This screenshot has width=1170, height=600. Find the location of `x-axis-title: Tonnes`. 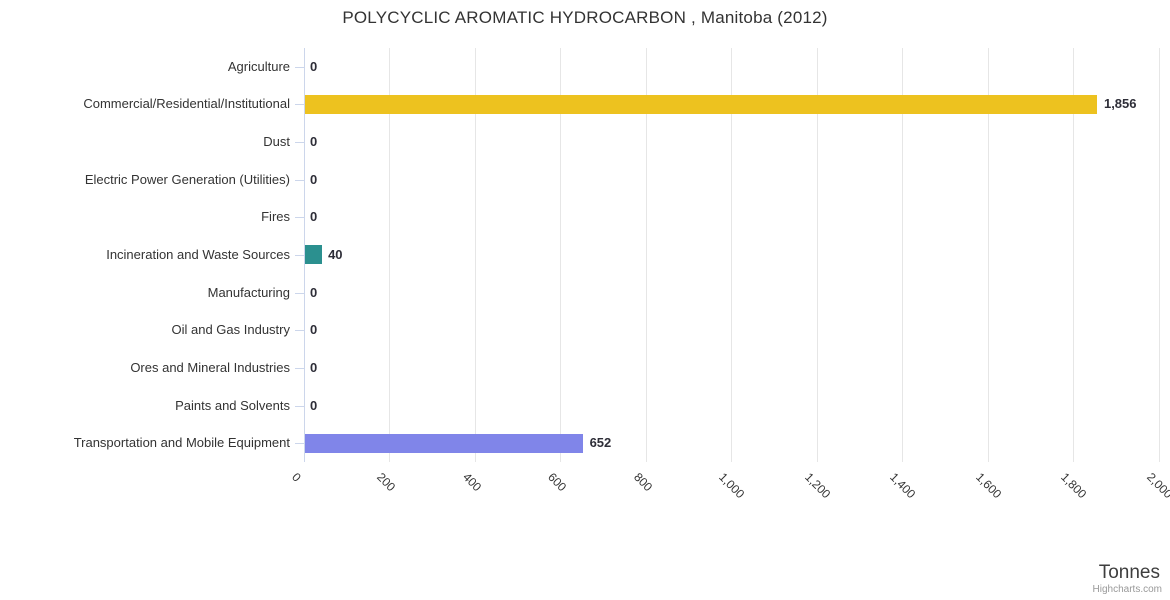

x-axis-title: Tonnes is located at coordinates (1129, 572).